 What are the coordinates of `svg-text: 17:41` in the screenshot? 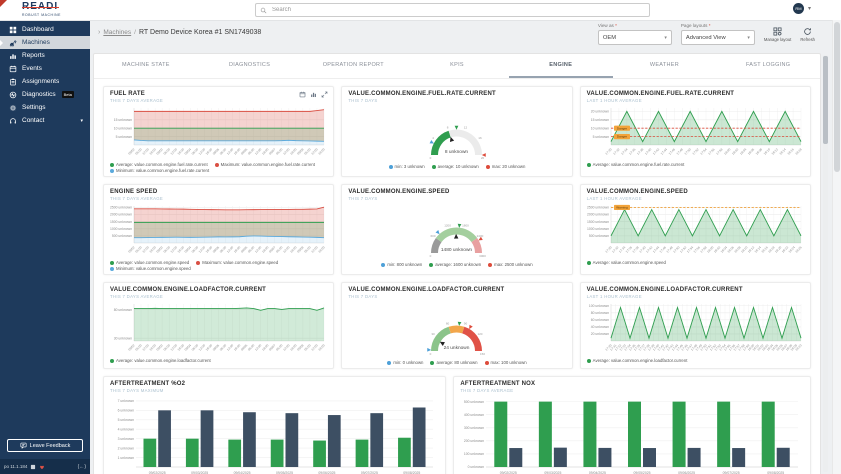 It's located at (660, 347).